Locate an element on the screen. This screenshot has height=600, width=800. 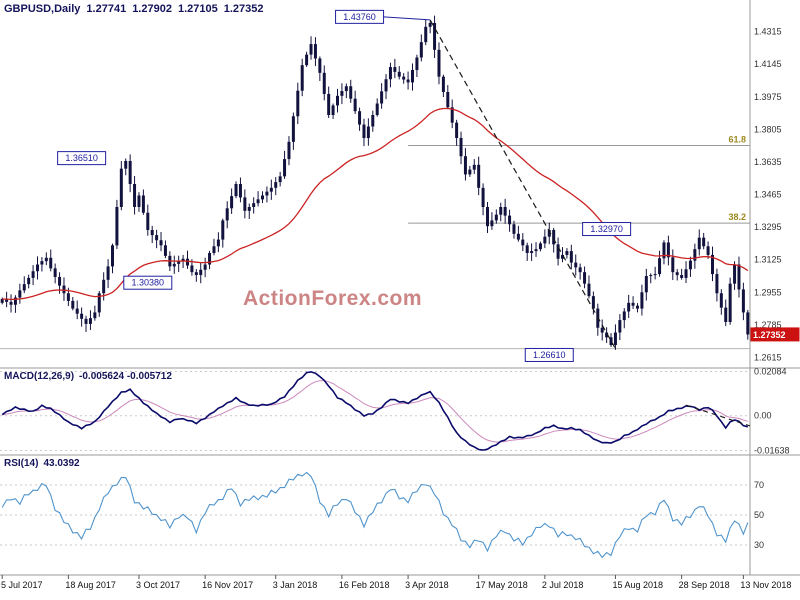
rsi-line is located at coordinates (375, 515).